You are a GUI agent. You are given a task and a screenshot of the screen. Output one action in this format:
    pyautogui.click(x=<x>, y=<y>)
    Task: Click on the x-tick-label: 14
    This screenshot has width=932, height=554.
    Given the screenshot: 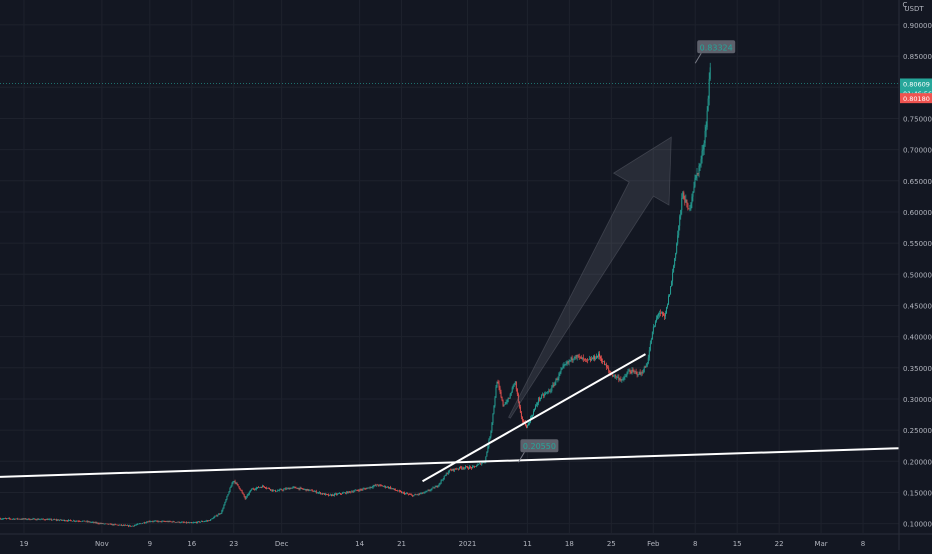 What is the action you would take?
    pyautogui.click(x=359, y=544)
    